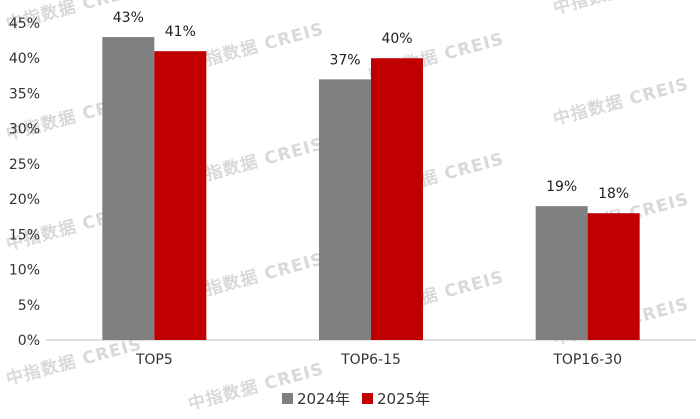 The height and width of the screenshot is (419, 700). I want to click on legend-label: 2025年, so click(403, 399).